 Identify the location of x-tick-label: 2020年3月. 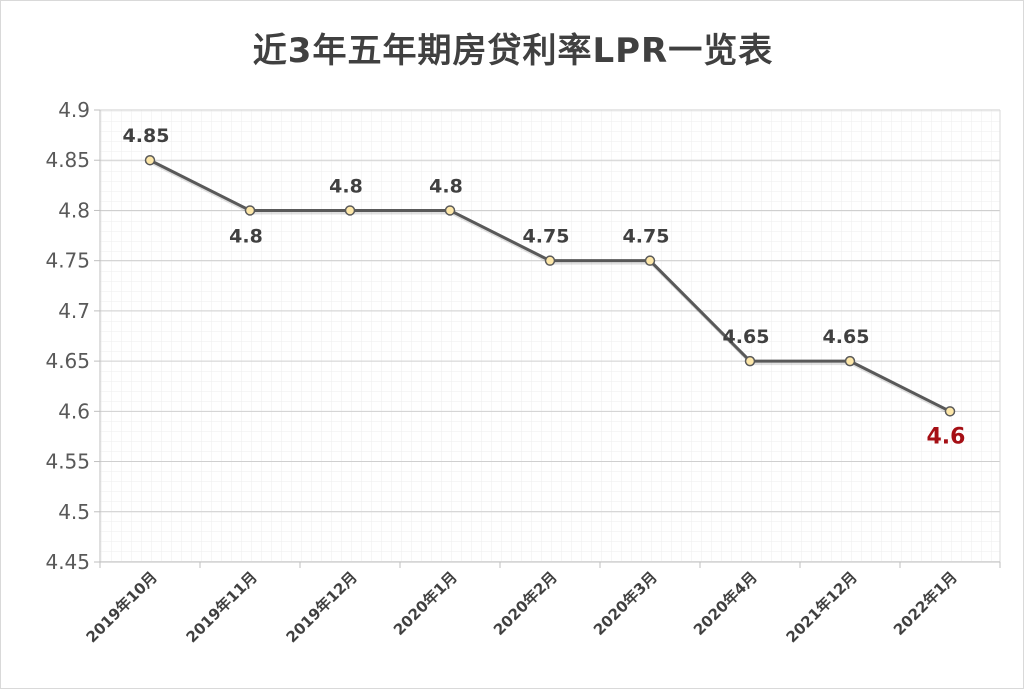
(625, 603).